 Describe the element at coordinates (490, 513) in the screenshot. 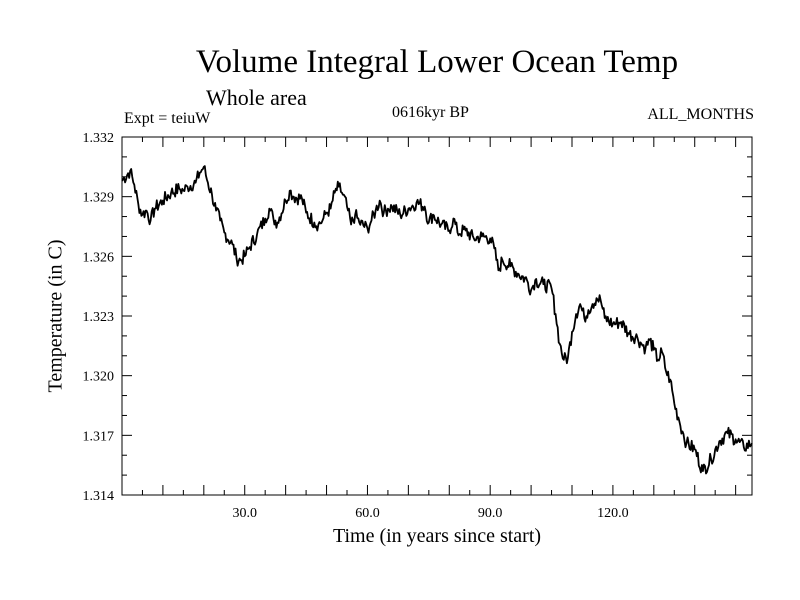

I see `x-tick-label: 90.0` at that location.